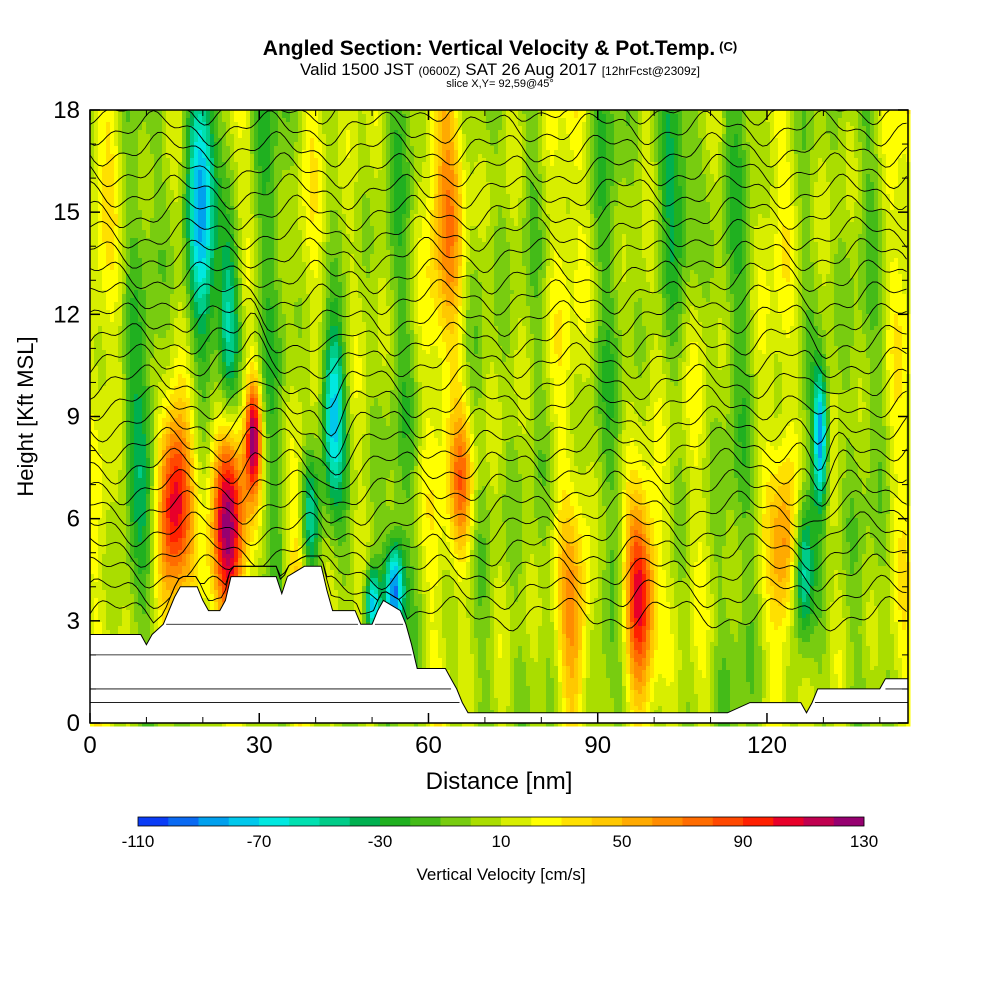 This screenshot has width=1000, height=1000. Describe the element at coordinates (864, 841) in the screenshot. I see `colorbar-tick-label: 130` at that location.